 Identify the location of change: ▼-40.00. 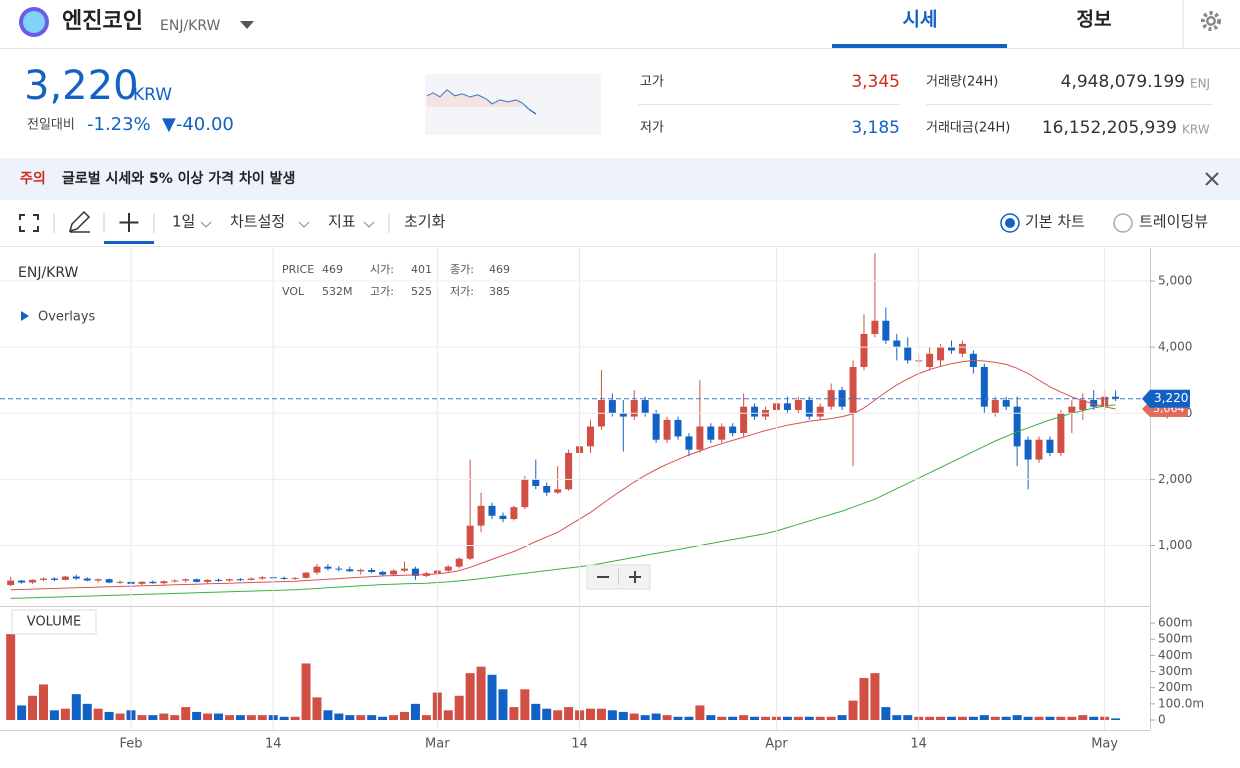
(198, 124).